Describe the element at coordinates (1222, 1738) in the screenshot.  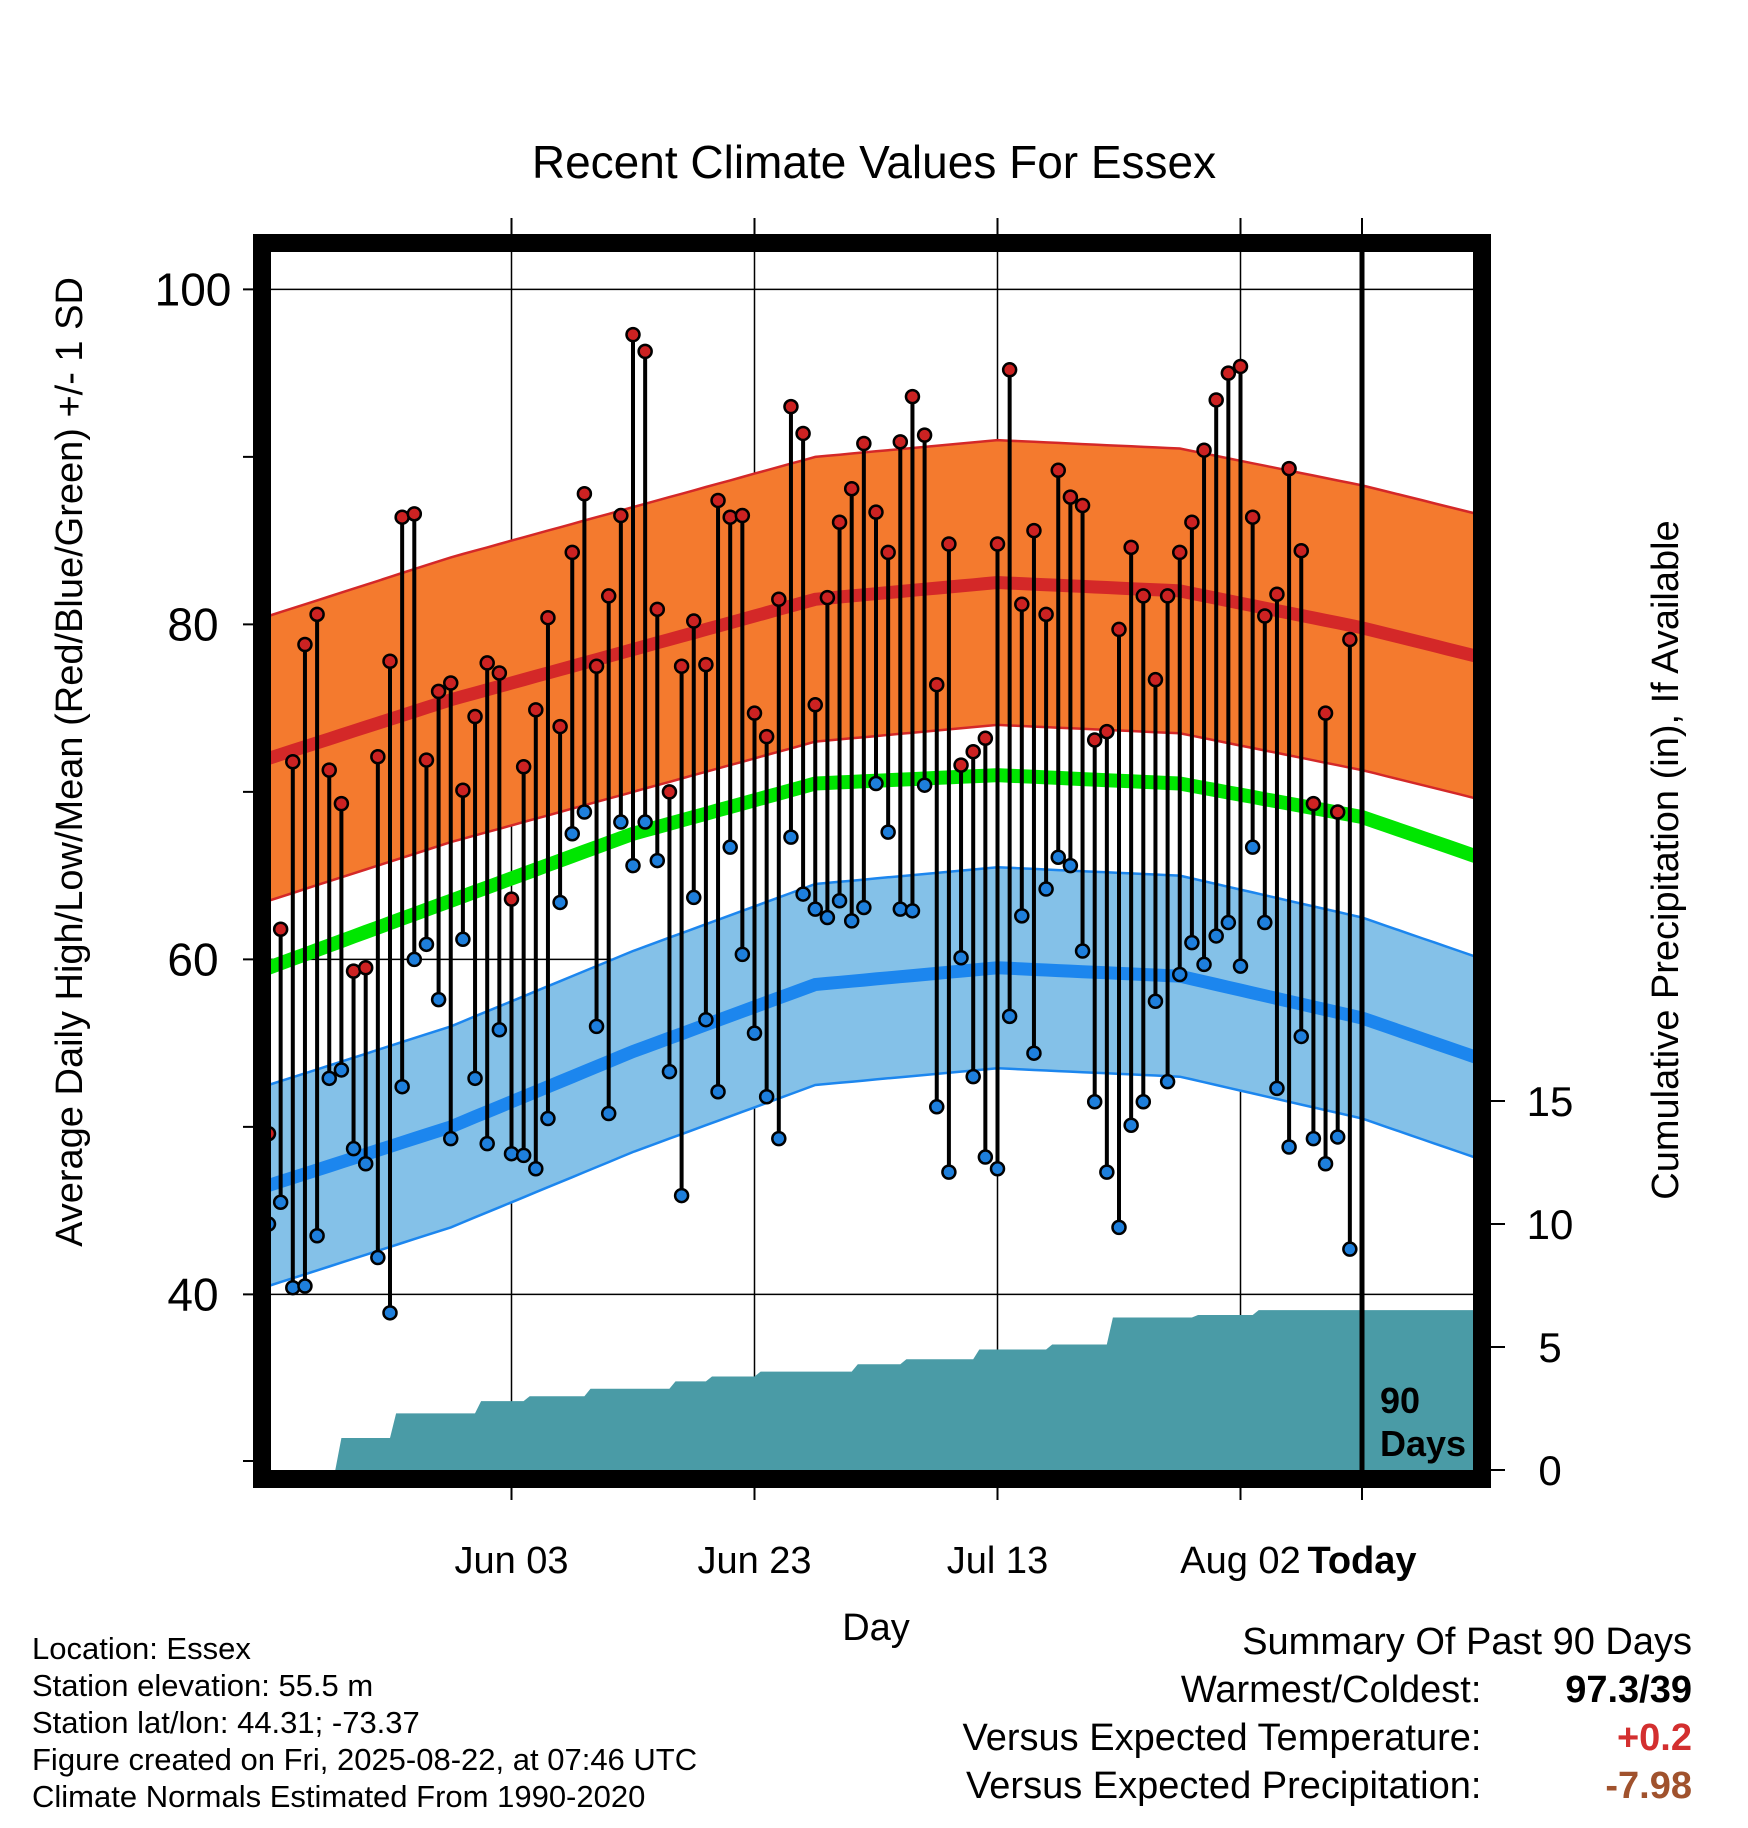
I see `temp-label: Versus Expected Temperature:` at that location.